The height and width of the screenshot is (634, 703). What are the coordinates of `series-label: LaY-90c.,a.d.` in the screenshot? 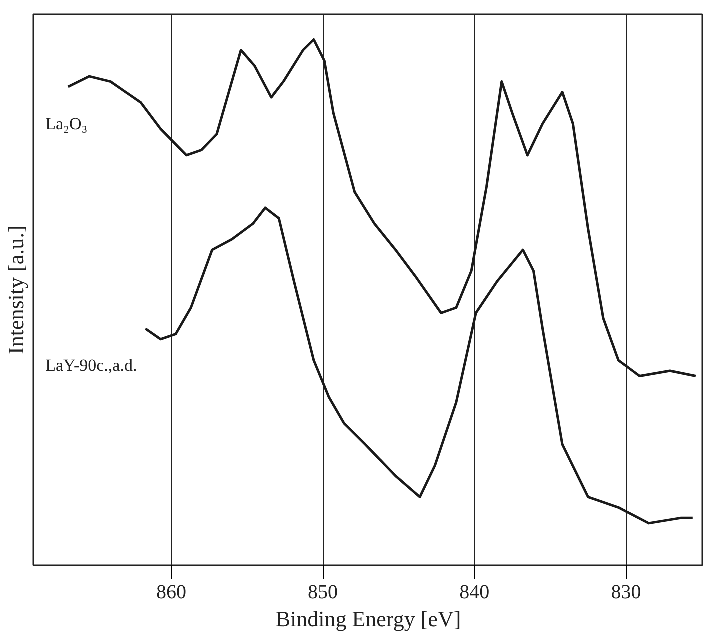 It's located at (92, 366).